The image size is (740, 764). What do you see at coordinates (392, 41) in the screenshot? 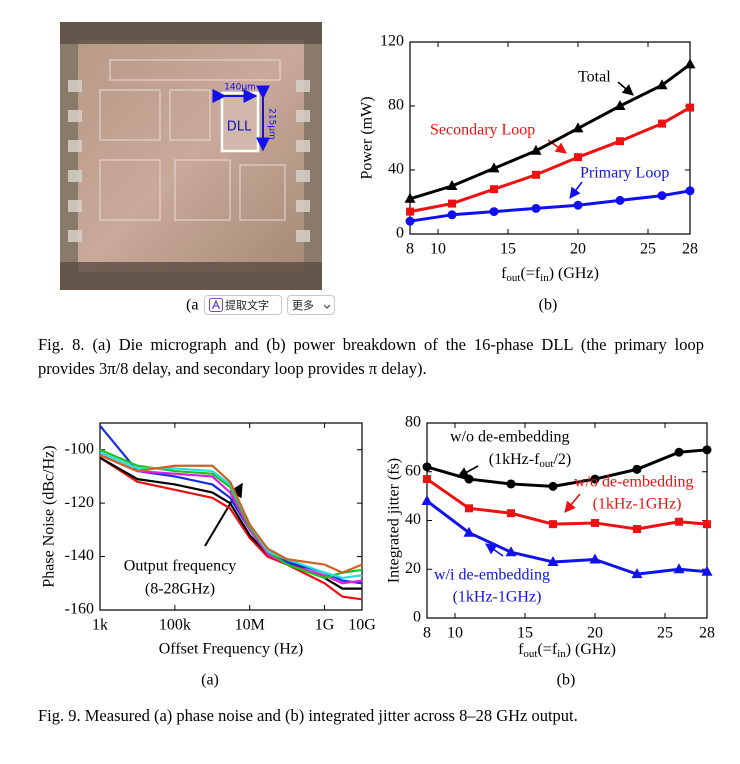
I see `y-tick-label: 120` at bounding box center [392, 41].